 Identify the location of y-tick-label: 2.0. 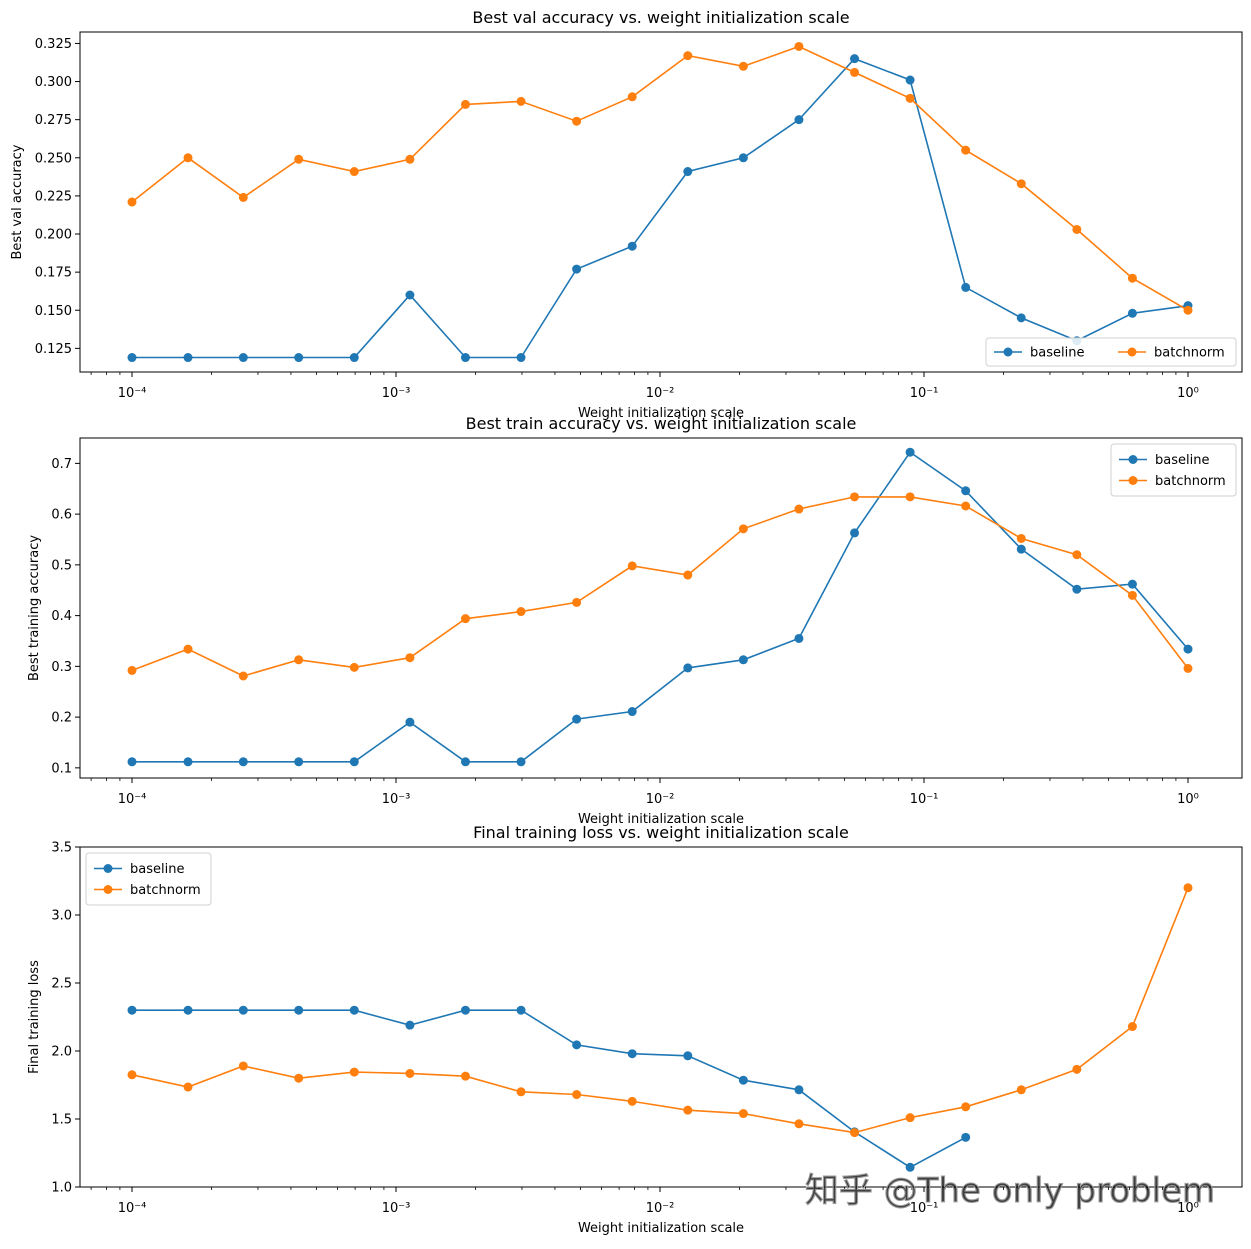
(61, 1052).